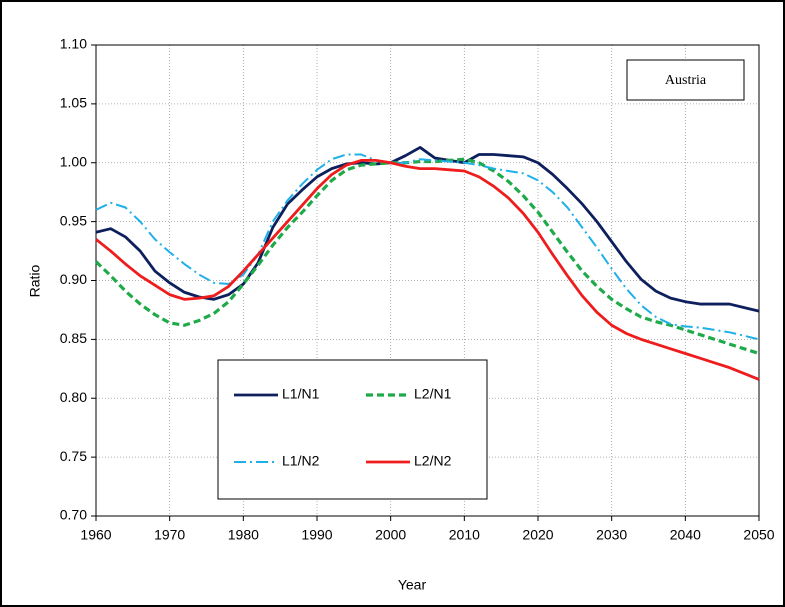 This screenshot has width=785, height=607. What do you see at coordinates (433, 461) in the screenshot?
I see `legend-label: L2/N2` at bounding box center [433, 461].